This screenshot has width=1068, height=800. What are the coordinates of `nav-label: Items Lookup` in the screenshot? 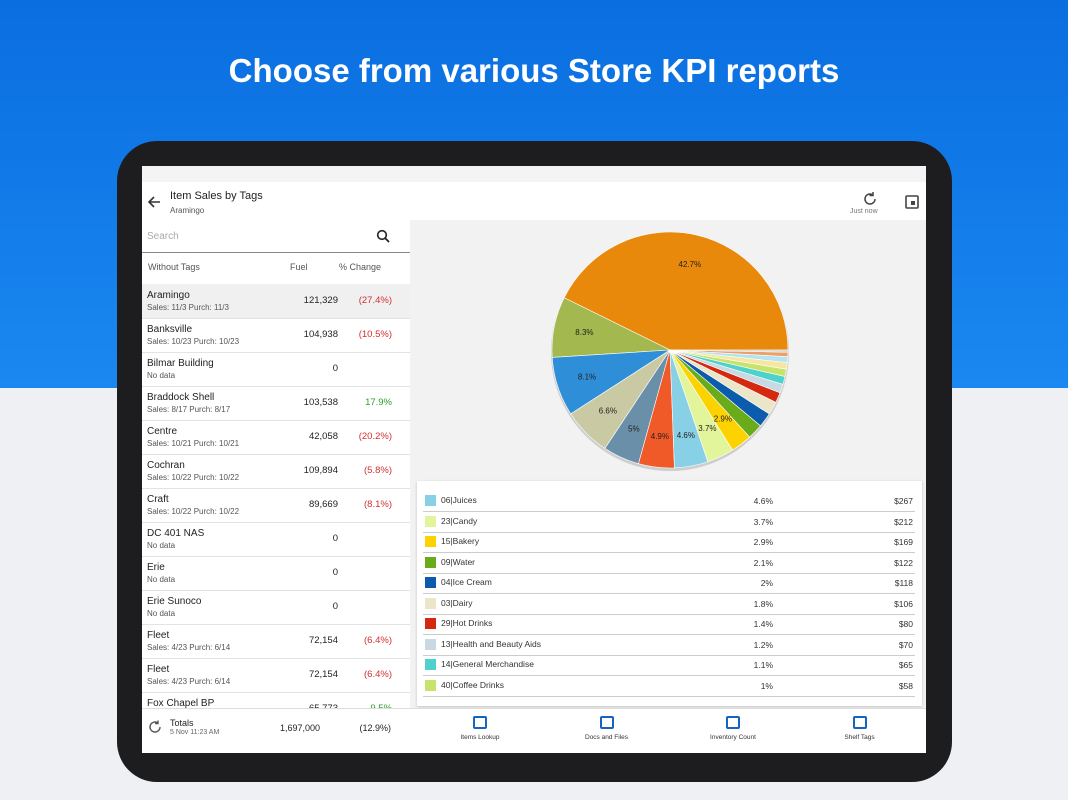 It's located at (480, 737).